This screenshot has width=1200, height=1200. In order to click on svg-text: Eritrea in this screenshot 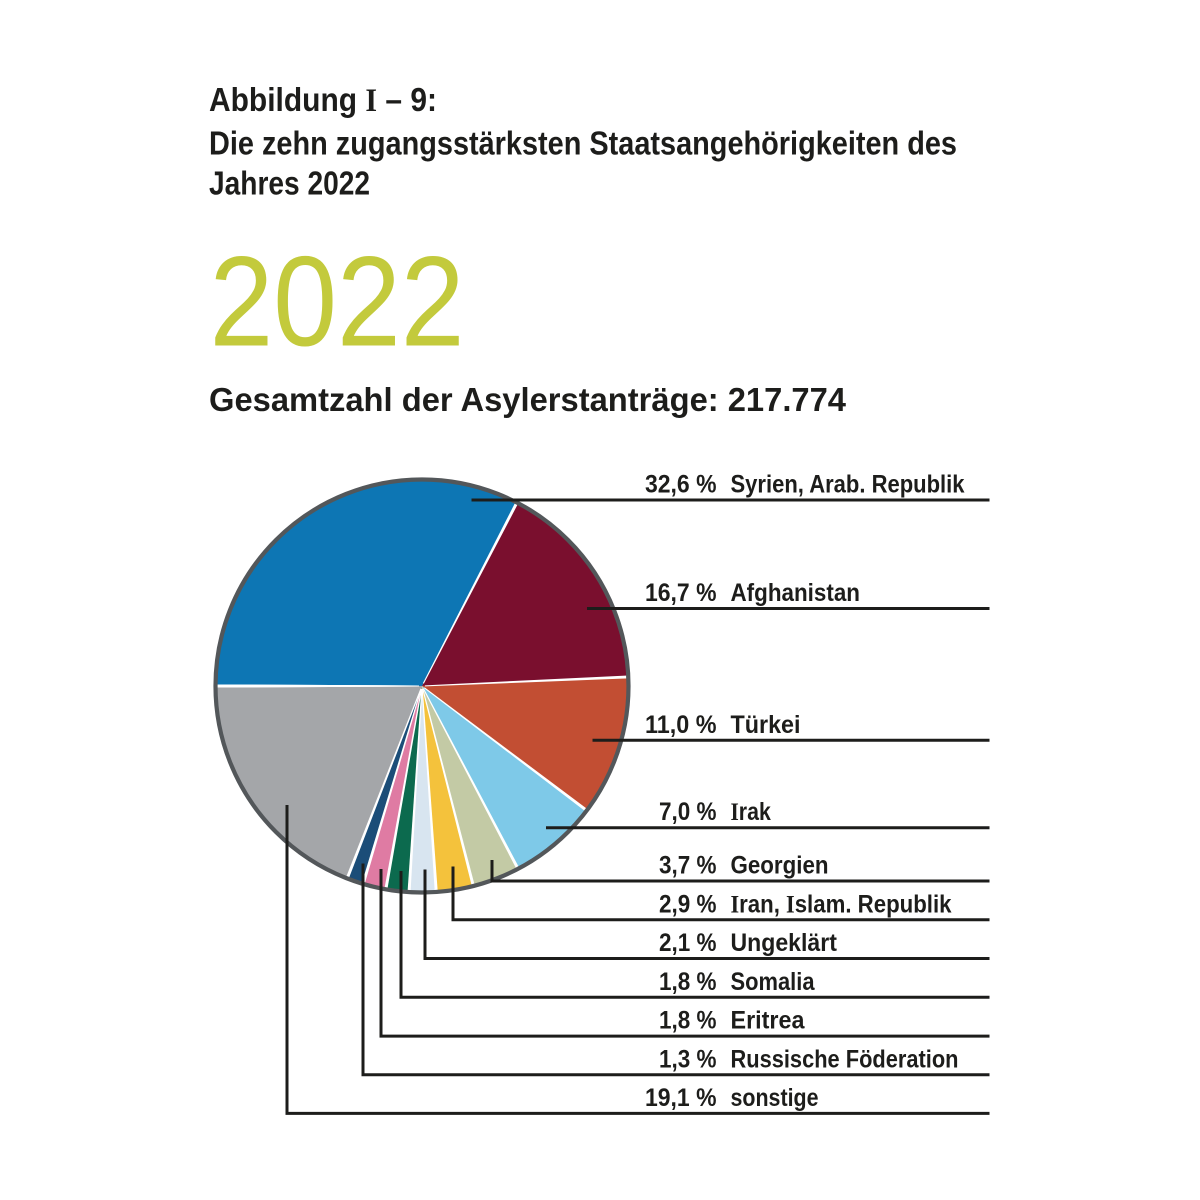, I will do `click(768, 1021)`.